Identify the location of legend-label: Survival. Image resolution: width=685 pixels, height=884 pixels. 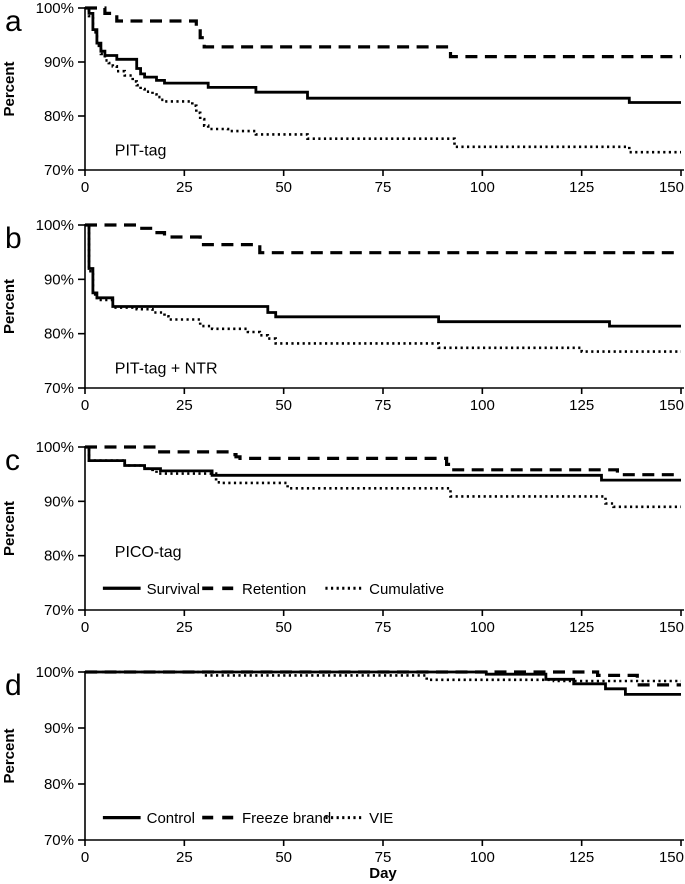
(173, 589).